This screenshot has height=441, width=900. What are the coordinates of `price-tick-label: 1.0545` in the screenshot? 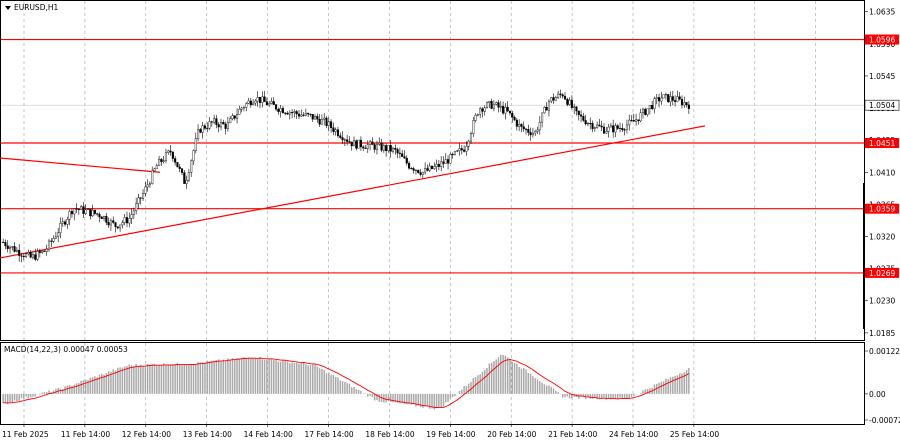 It's located at (882, 76).